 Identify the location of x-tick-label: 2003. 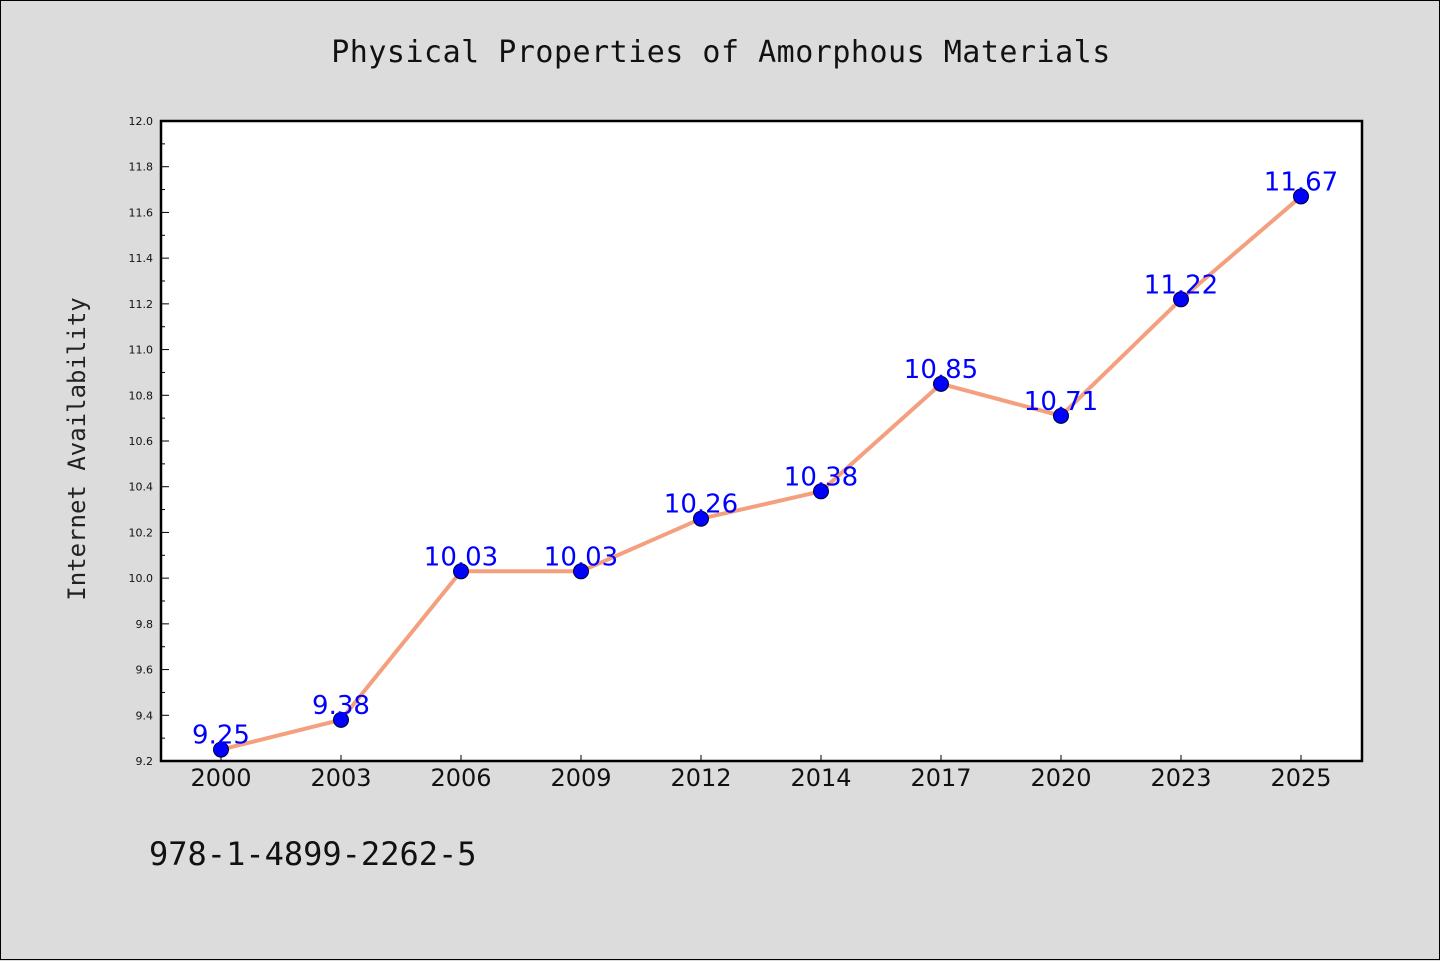
(340, 778).